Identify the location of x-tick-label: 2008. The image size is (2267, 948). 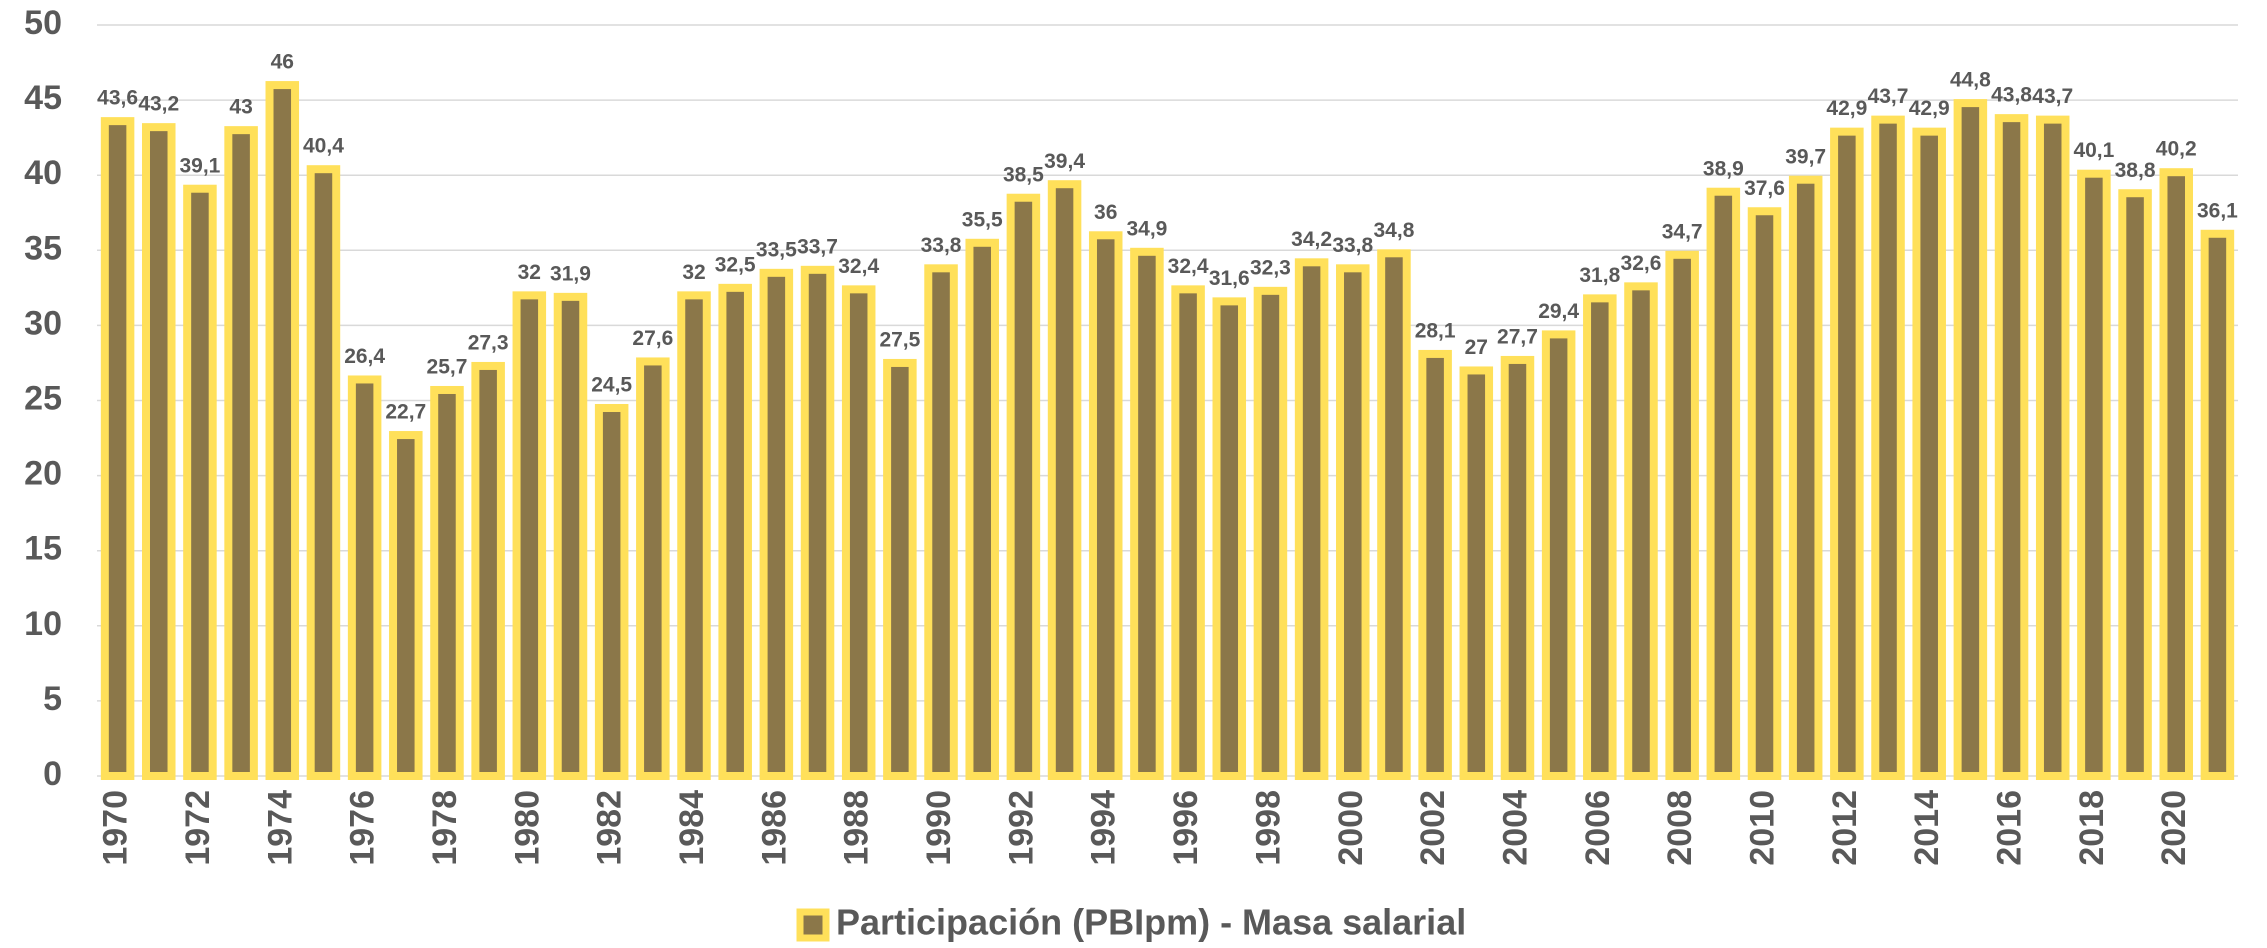
(1680, 828).